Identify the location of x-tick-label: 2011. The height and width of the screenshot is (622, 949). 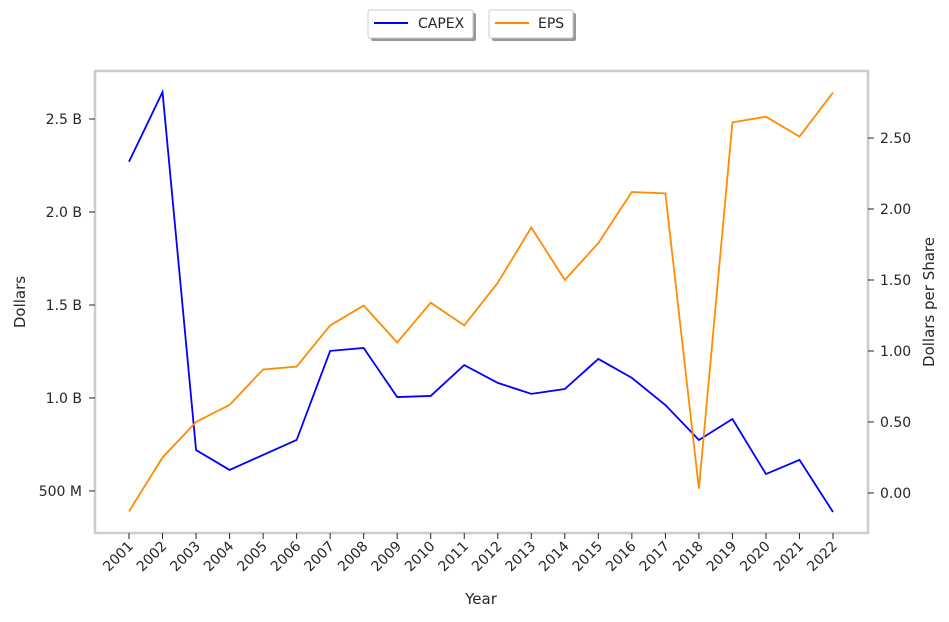
(454, 557).